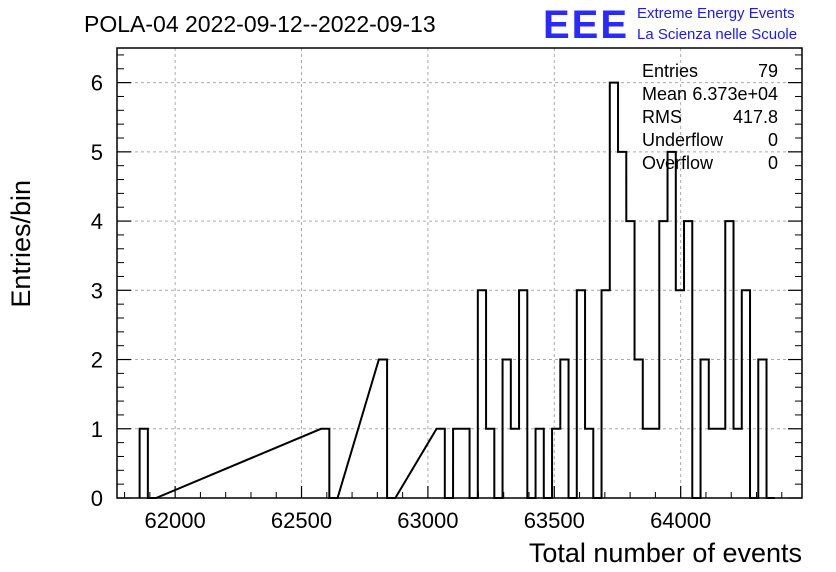 The height and width of the screenshot is (572, 836). What do you see at coordinates (97, 498) in the screenshot?
I see `y-tick-label: 0` at bounding box center [97, 498].